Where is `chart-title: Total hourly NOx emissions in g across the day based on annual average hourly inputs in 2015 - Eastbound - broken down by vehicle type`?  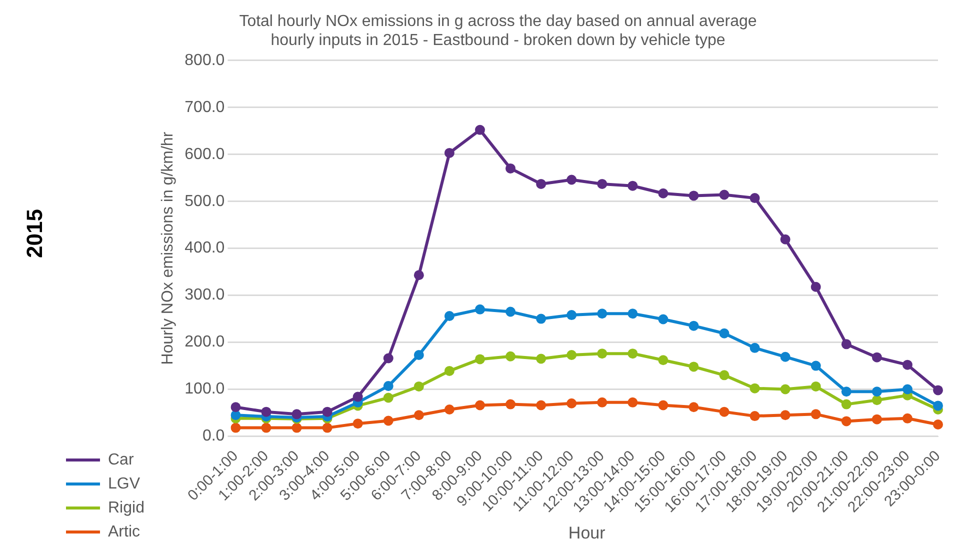
chart-title: Total hourly NOx emissions in g across the day based on annual average hourly inputs in 2015 - Eastbound - broken down by vehicle type is located at coordinates (498, 31).